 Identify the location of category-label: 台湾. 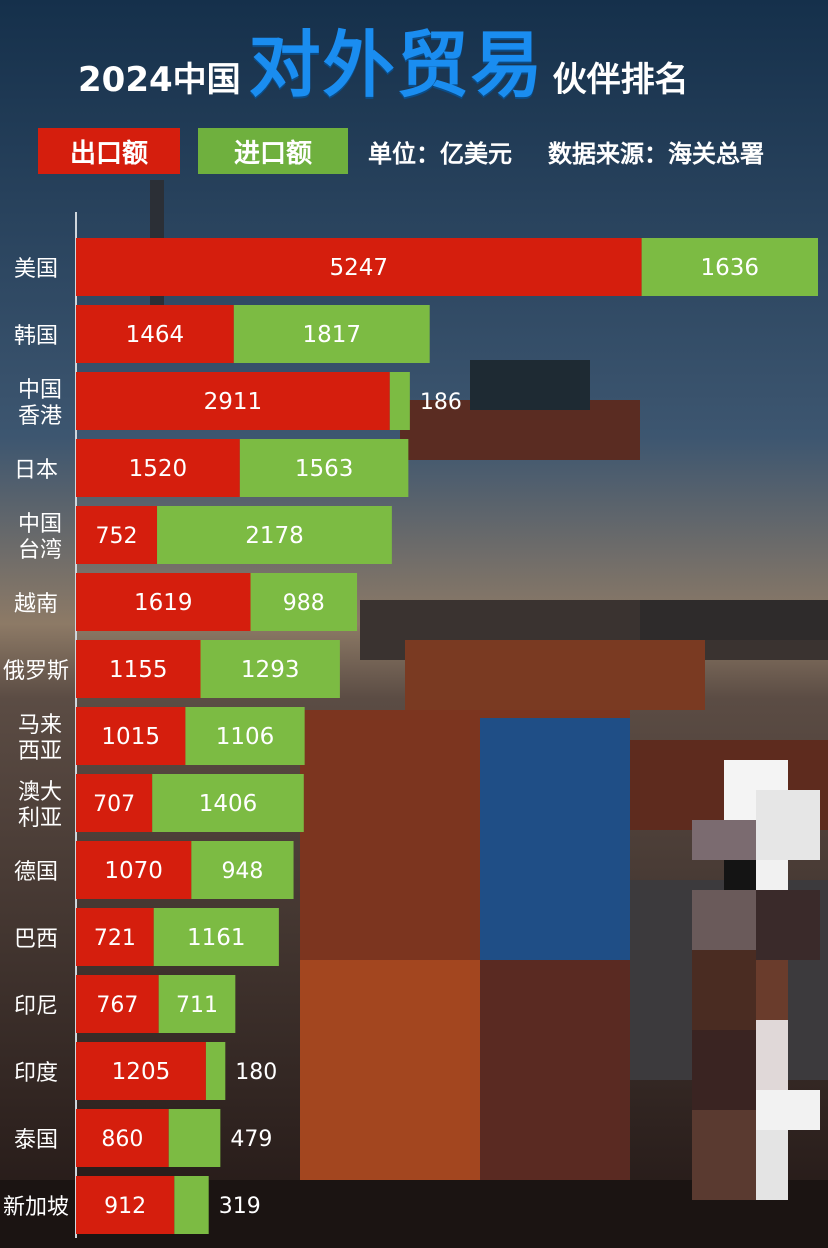
(40, 550).